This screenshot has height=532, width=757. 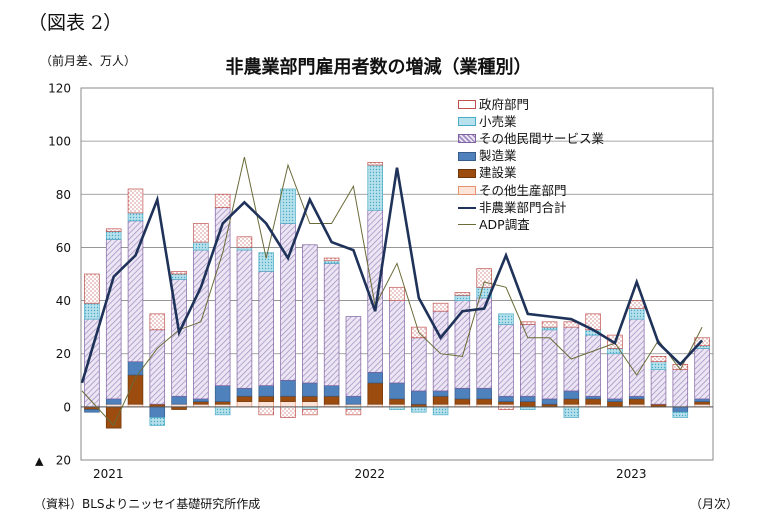 I want to click on legend-item-other-services: その他民間サービス業, so click(x=531, y=138).